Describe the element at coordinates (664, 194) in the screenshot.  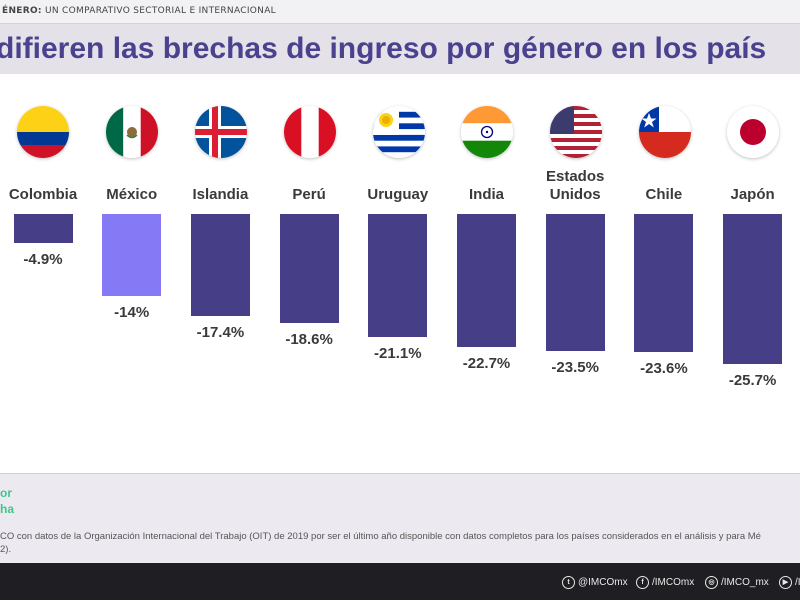
I see `category-label: Chile` at that location.